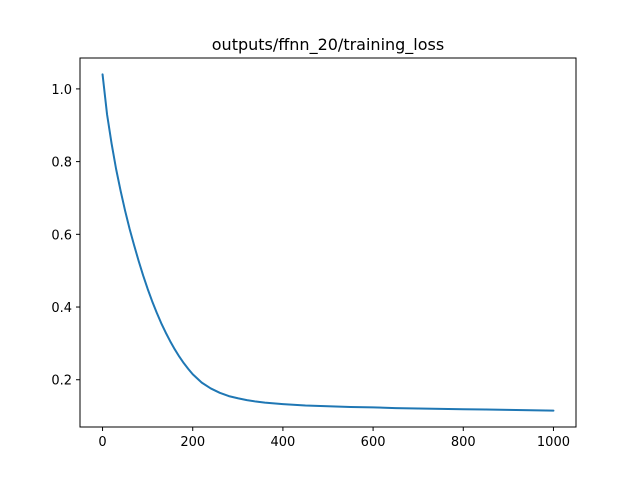 The width and height of the screenshot is (640, 480). Describe the element at coordinates (61, 235) in the screenshot. I see `y-tick-label: 0.6` at that location.